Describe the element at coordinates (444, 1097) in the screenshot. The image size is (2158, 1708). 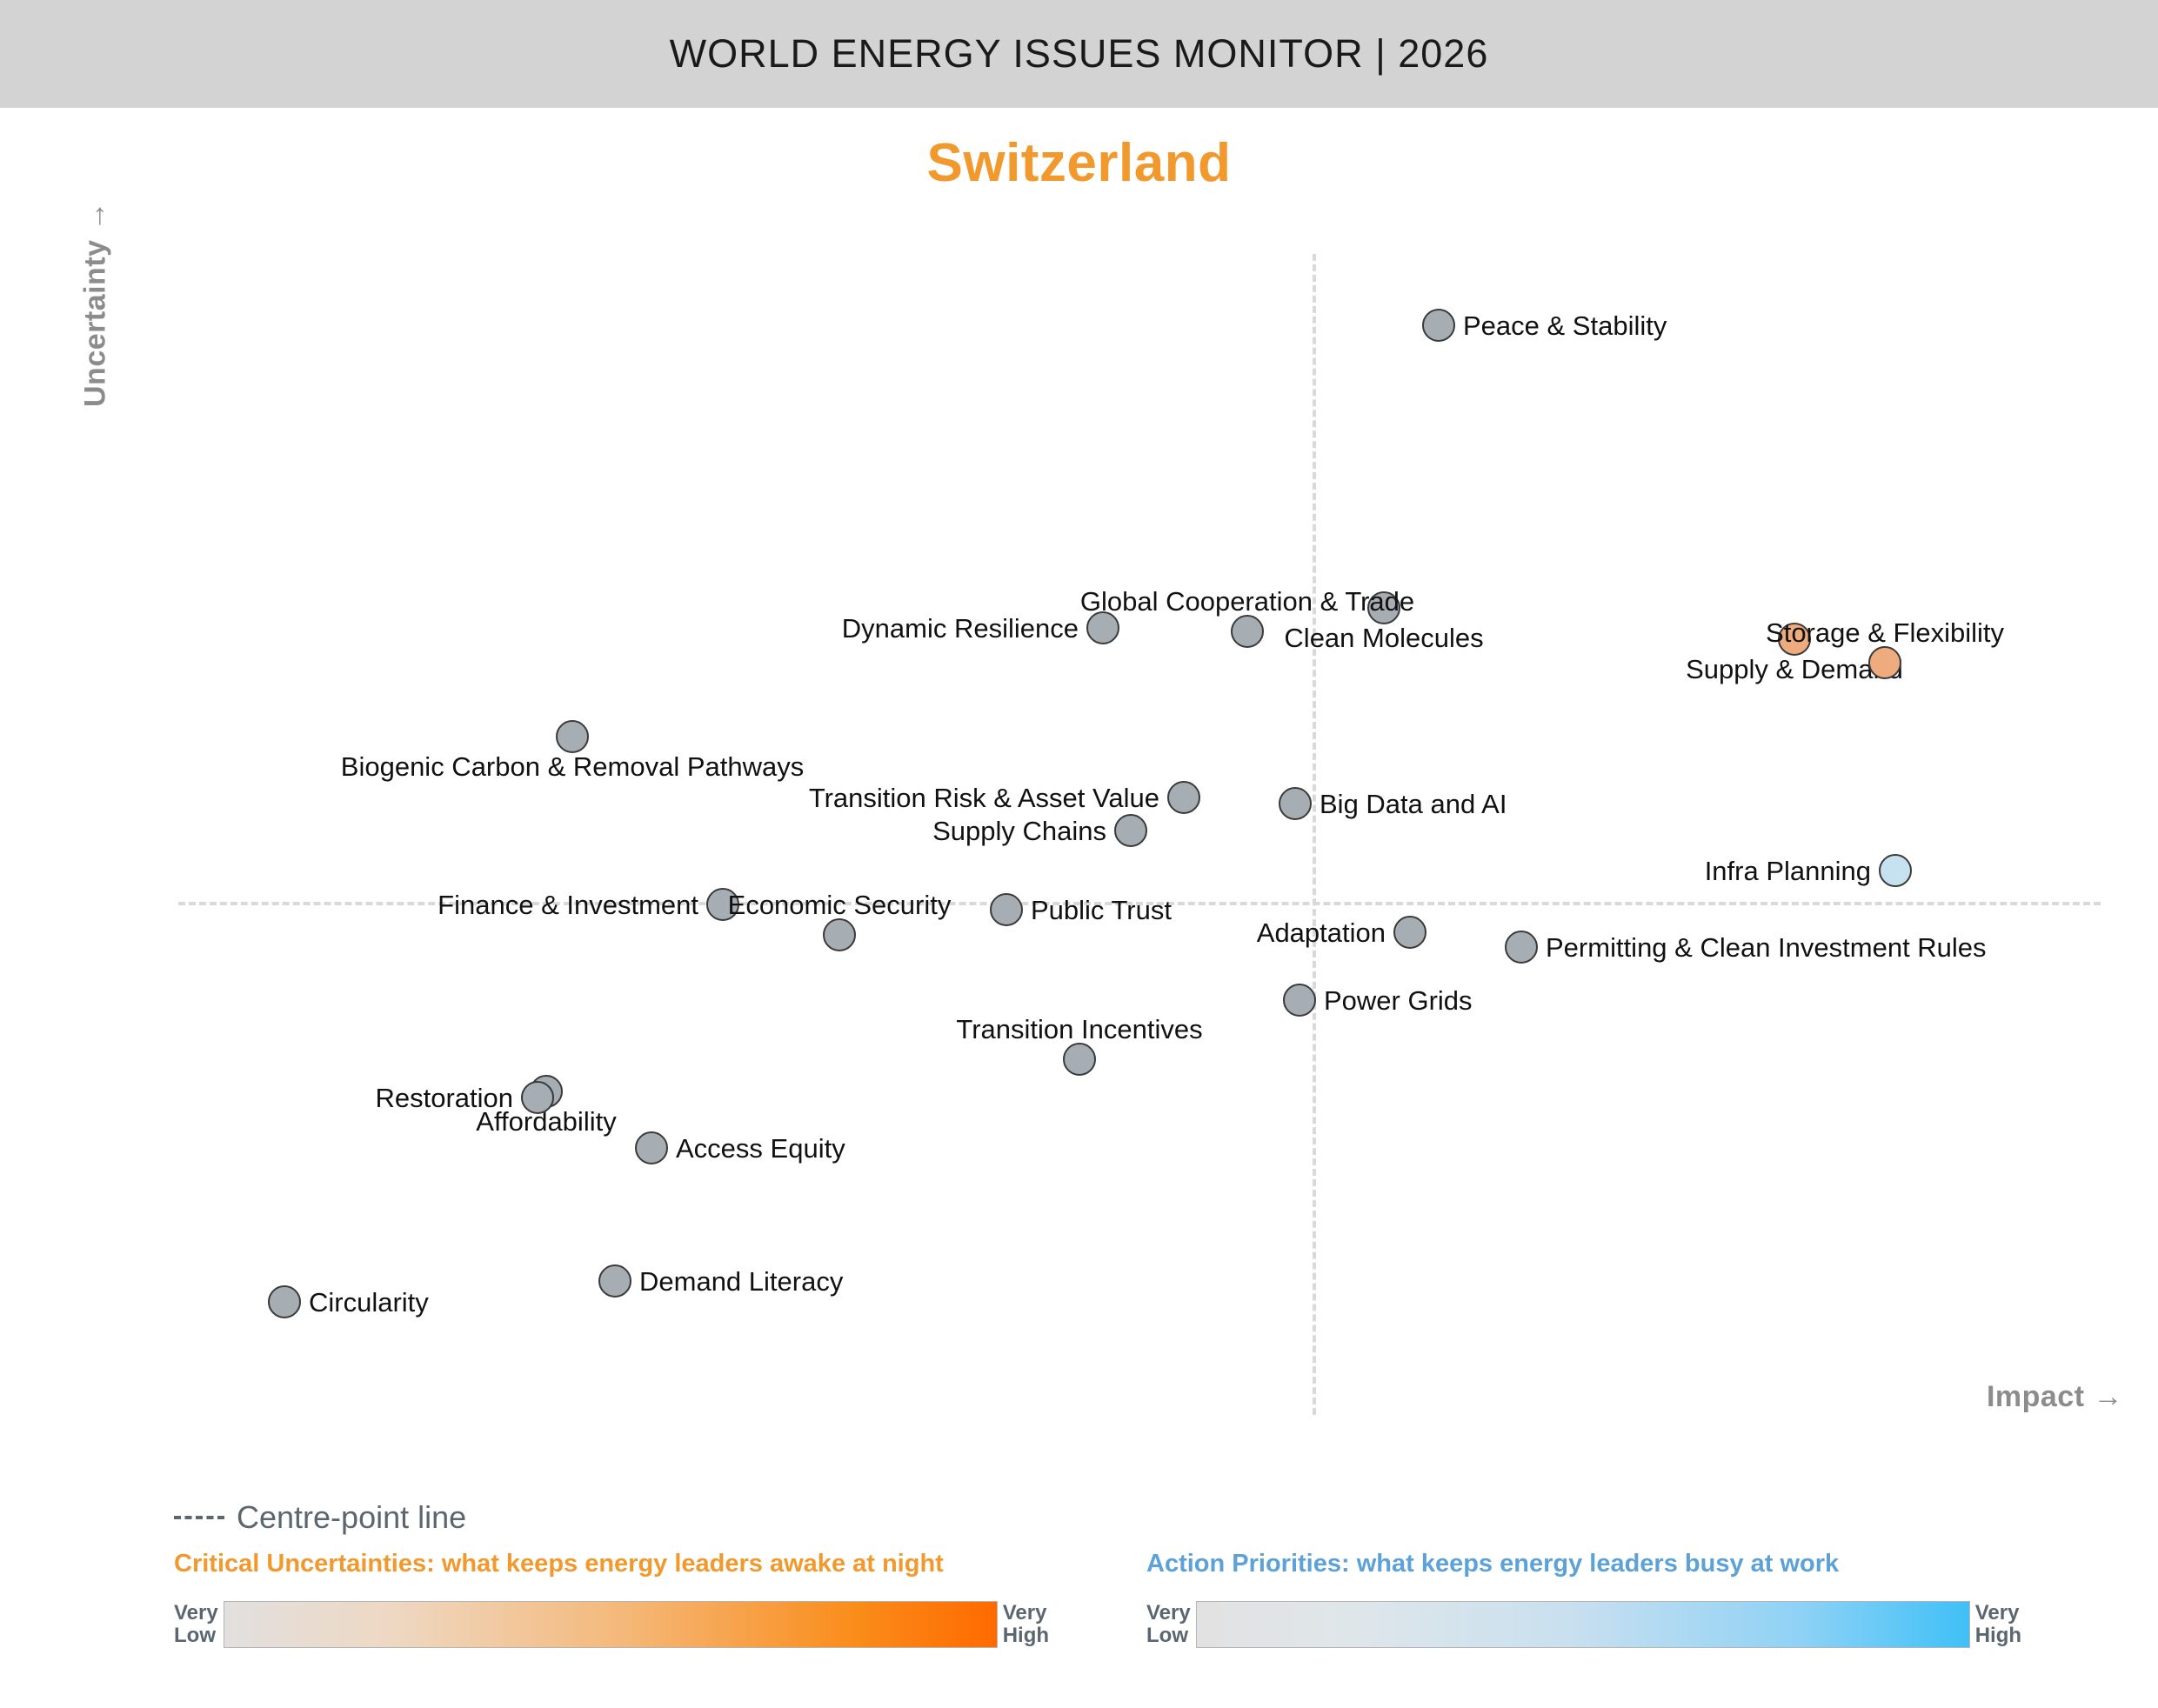
I see `issue-label: Restoration` at that location.